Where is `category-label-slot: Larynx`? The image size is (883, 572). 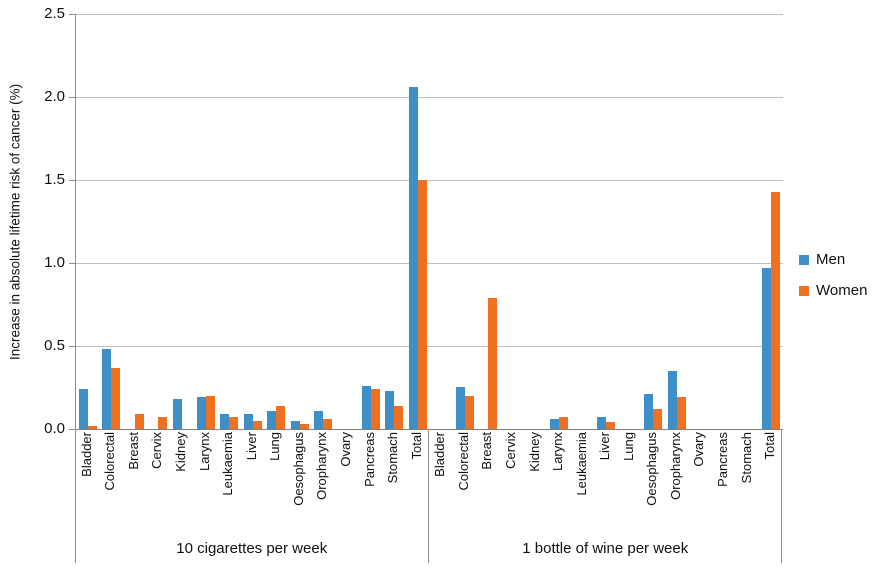 category-label-slot: Larynx is located at coordinates (558, 485).